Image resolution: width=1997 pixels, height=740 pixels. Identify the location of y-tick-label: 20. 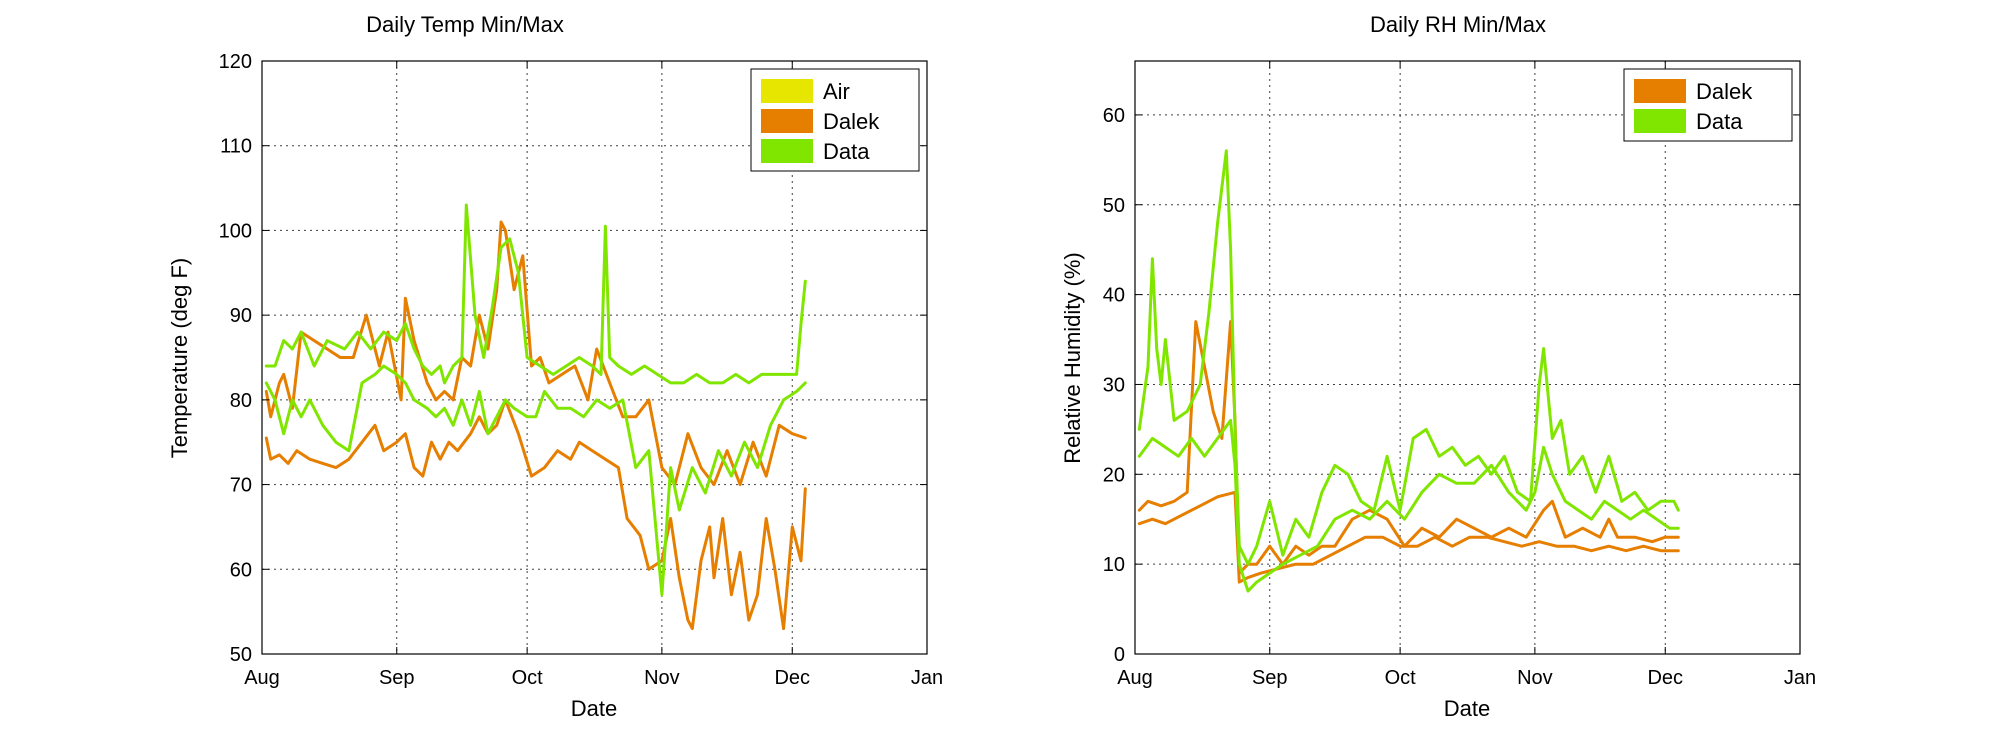
(1114, 475).